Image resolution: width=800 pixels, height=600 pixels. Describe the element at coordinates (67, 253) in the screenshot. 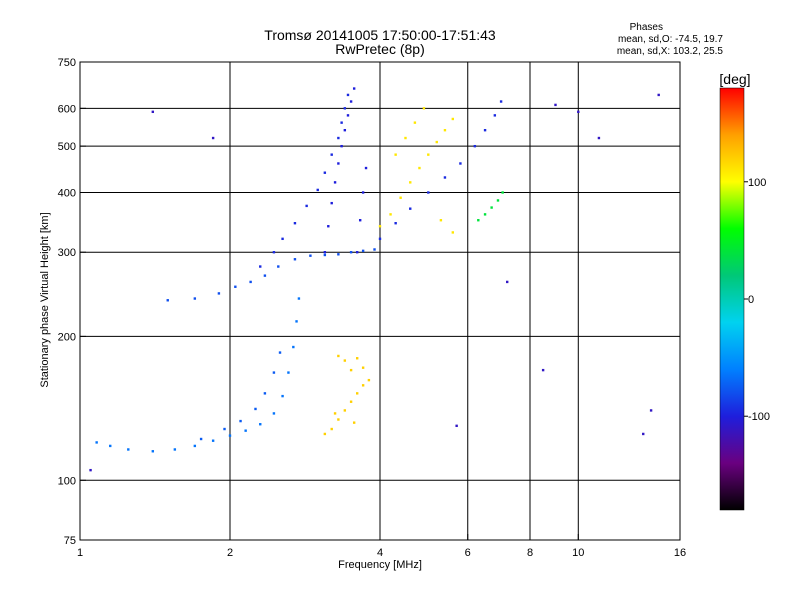

I see `y-tick-label: 300` at that location.